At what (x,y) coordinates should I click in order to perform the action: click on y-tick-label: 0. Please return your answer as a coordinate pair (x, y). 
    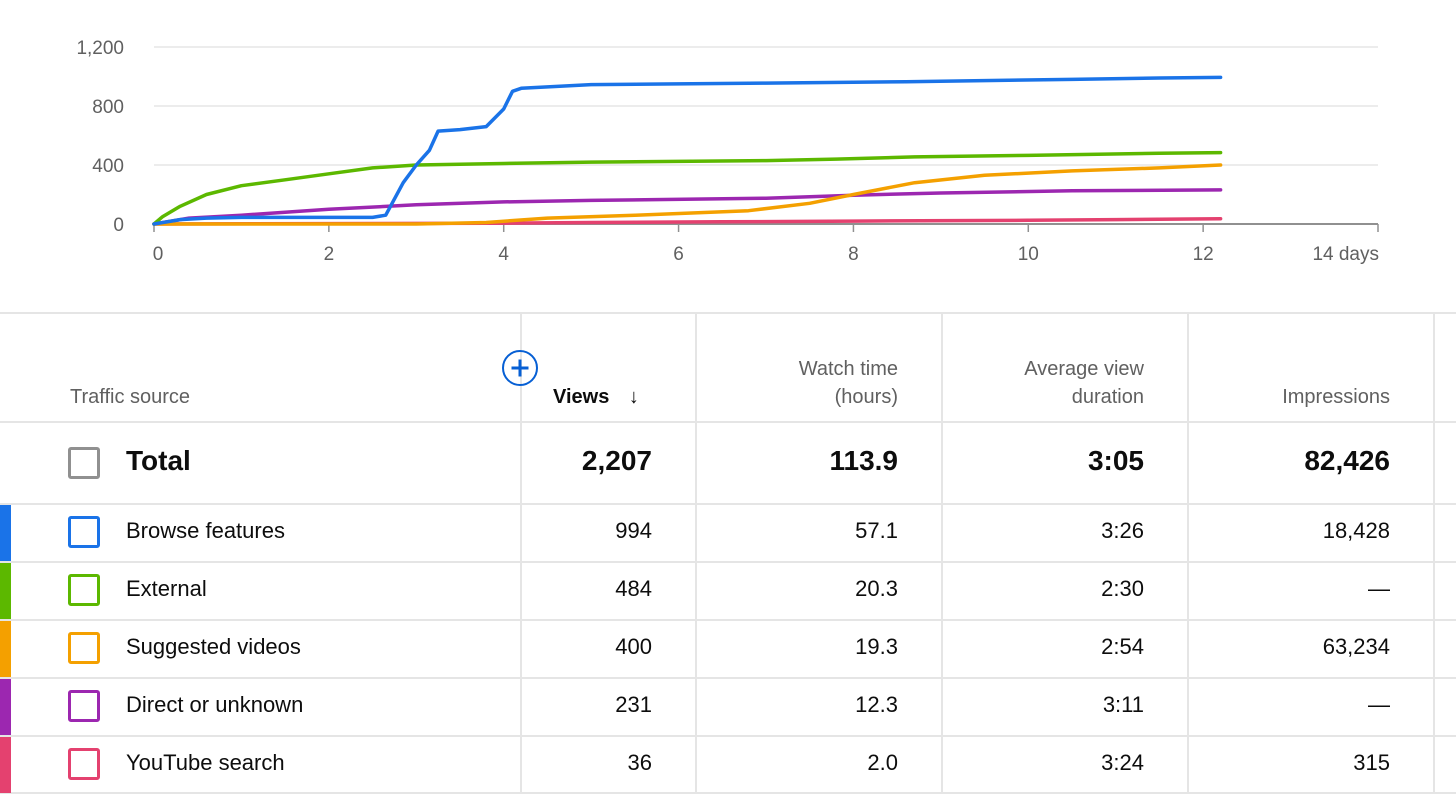
    Looking at the image, I should click on (118, 225).